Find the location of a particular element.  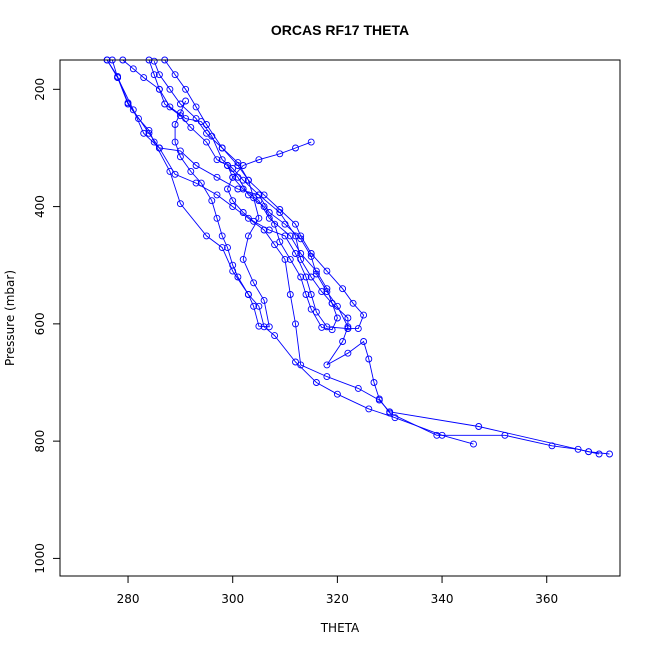

chart-title: ORCAS RF17 THETA is located at coordinates (340, 30).